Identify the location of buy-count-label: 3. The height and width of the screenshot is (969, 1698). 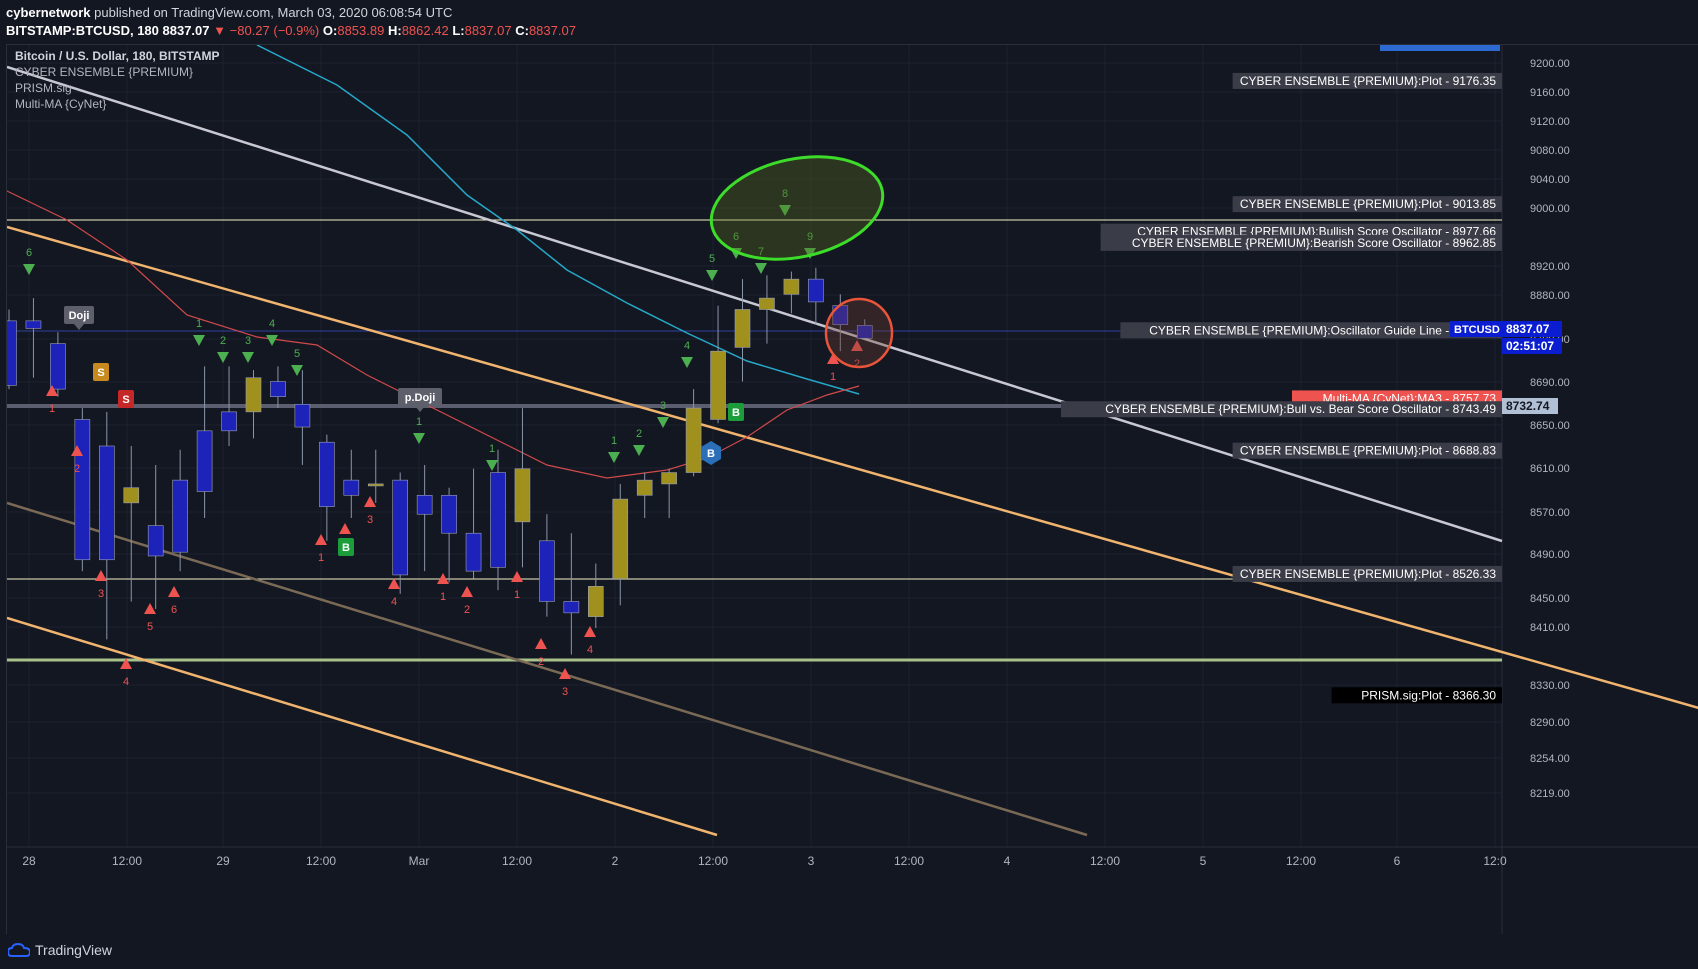
(248, 341).